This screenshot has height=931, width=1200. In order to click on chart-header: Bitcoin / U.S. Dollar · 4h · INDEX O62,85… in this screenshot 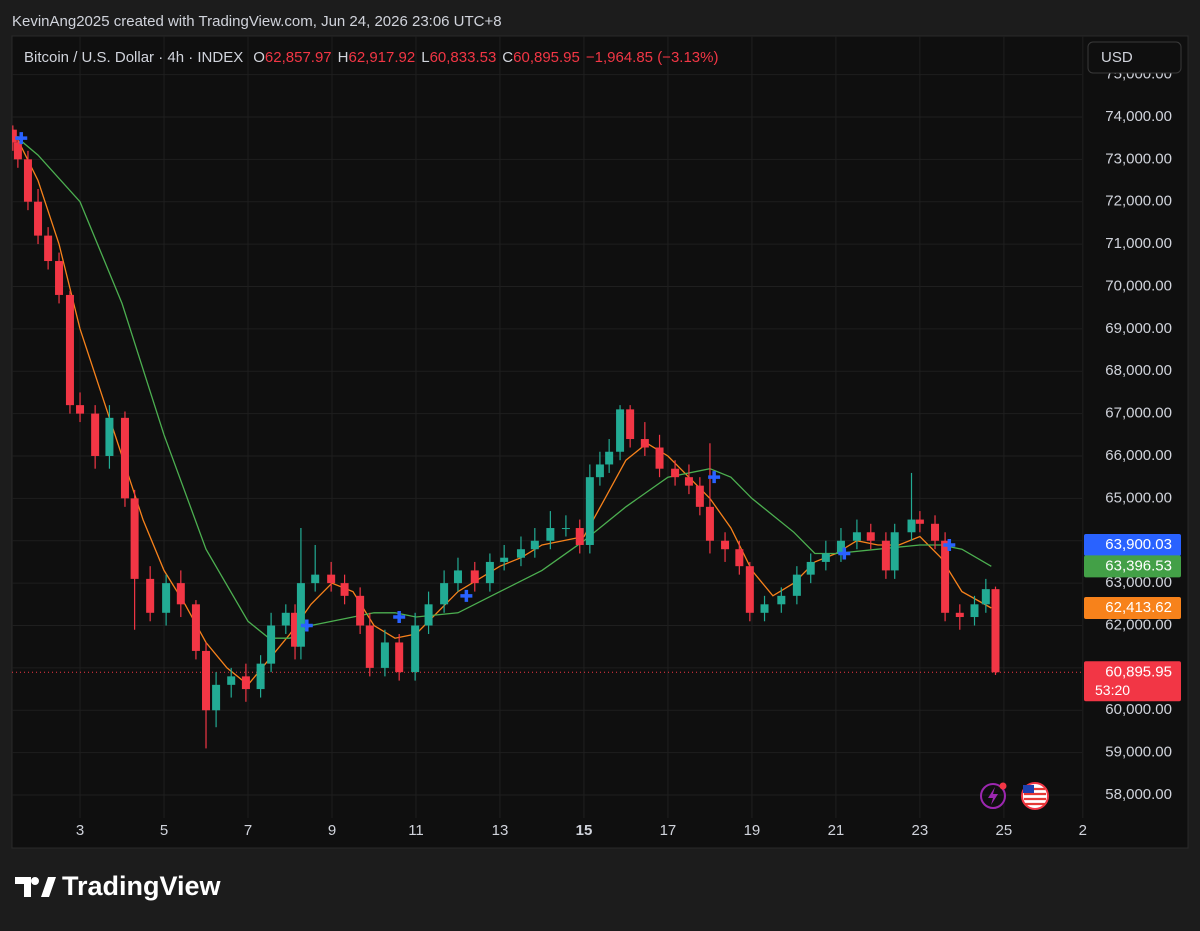, I will do `click(371, 57)`.